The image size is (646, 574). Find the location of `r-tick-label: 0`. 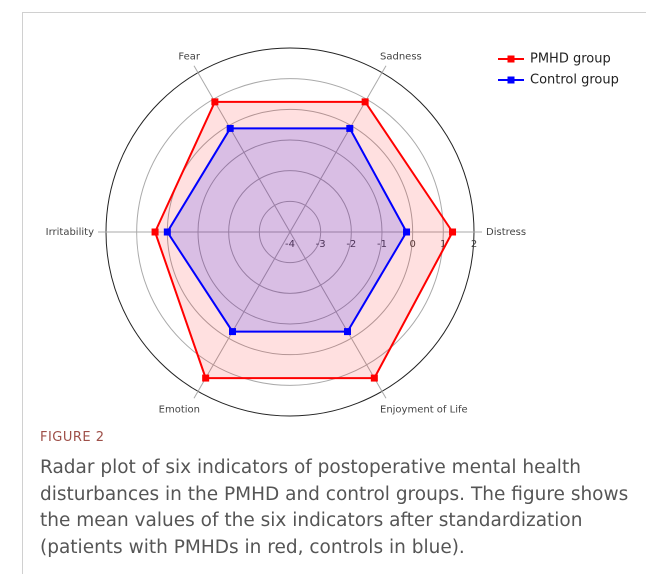

r-tick-label: 0 is located at coordinates (412, 244).